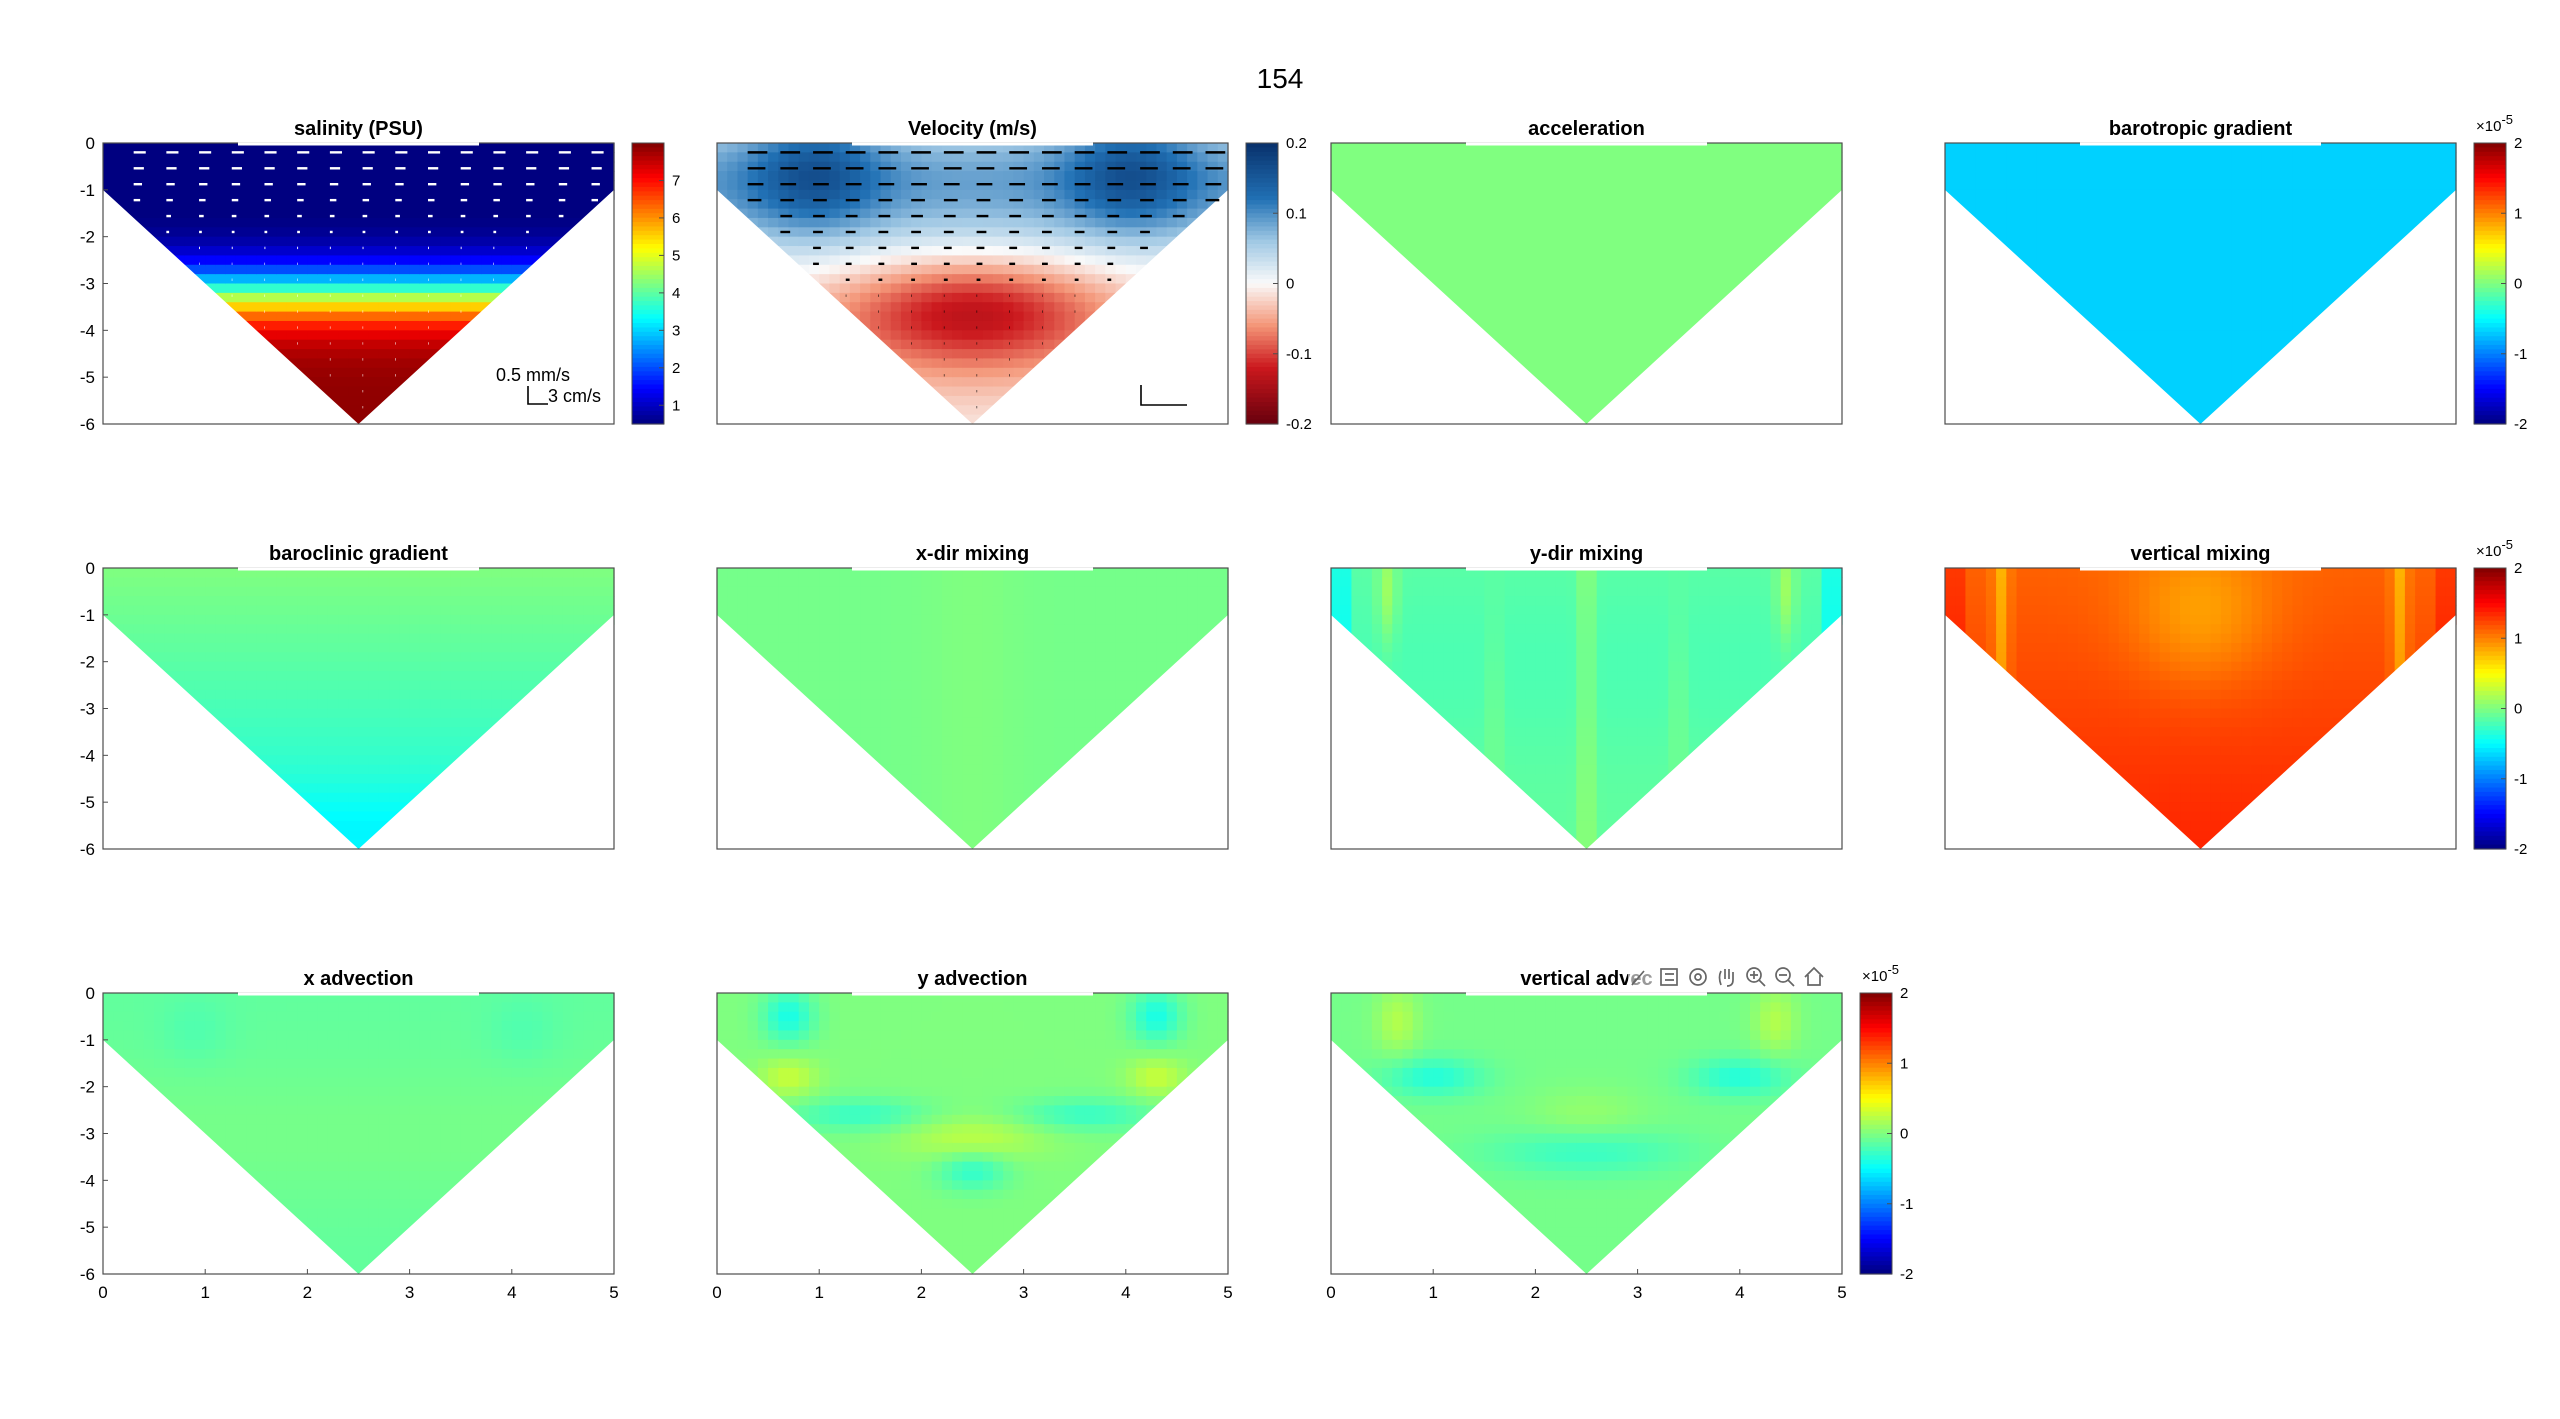  Describe the element at coordinates (1669, 977) in the screenshot. I see `legend-icon` at that location.